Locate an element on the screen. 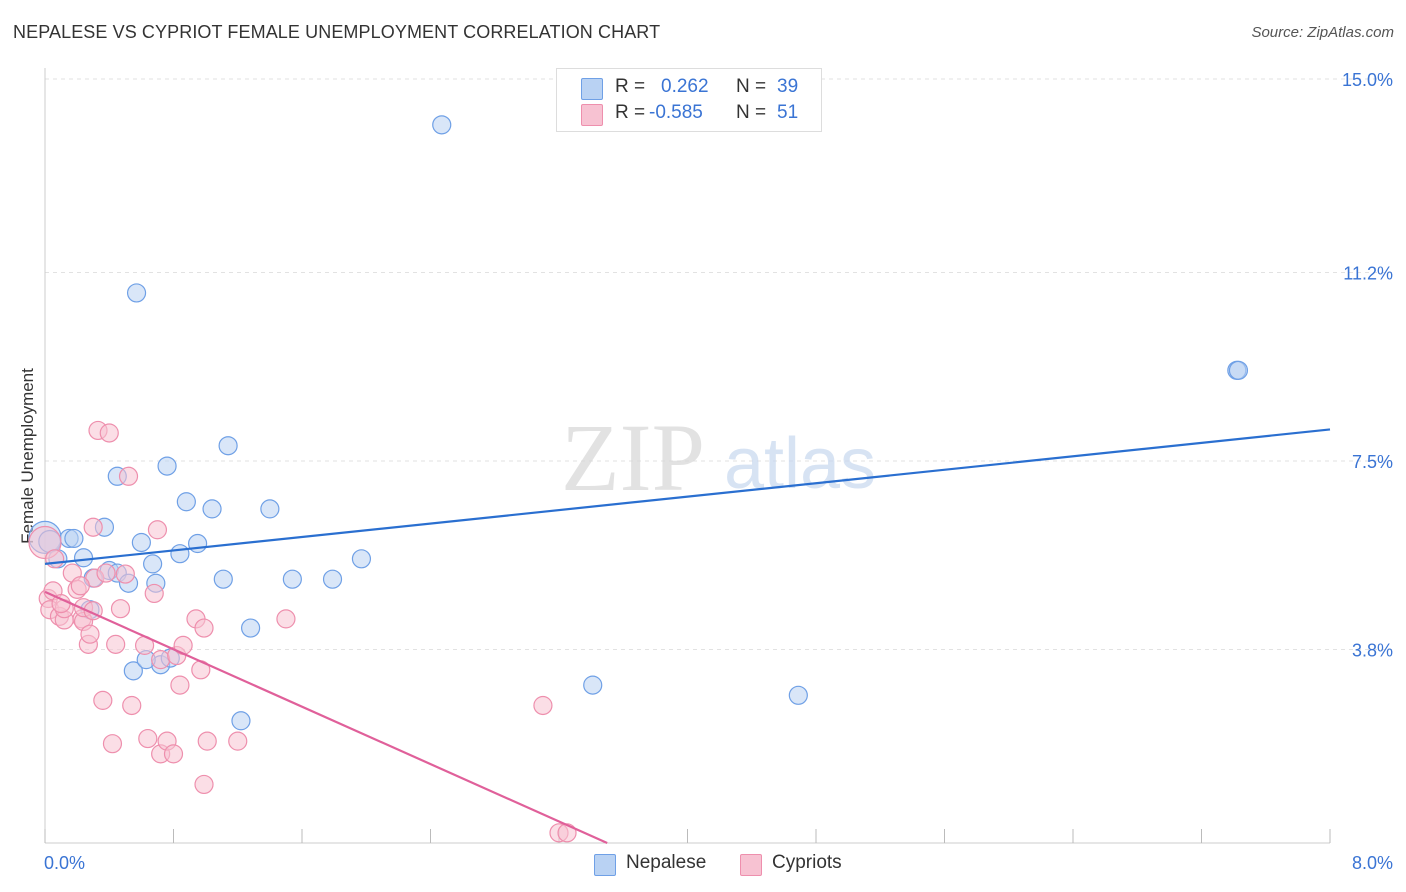 Image resolution: width=1406 pixels, height=892 pixels. watermark-atlas: atlas is located at coordinates (800, 464).